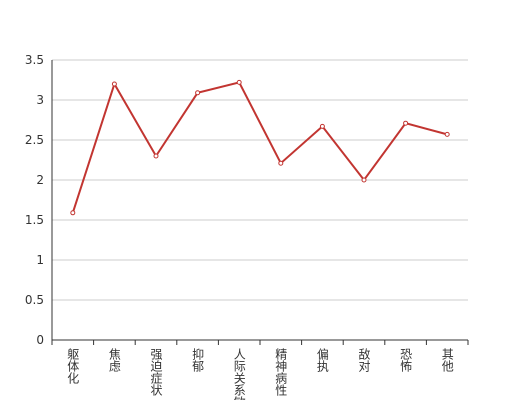 The height and width of the screenshot is (400, 520). I want to click on x-tick-label: 恐怖, so click(406, 360).